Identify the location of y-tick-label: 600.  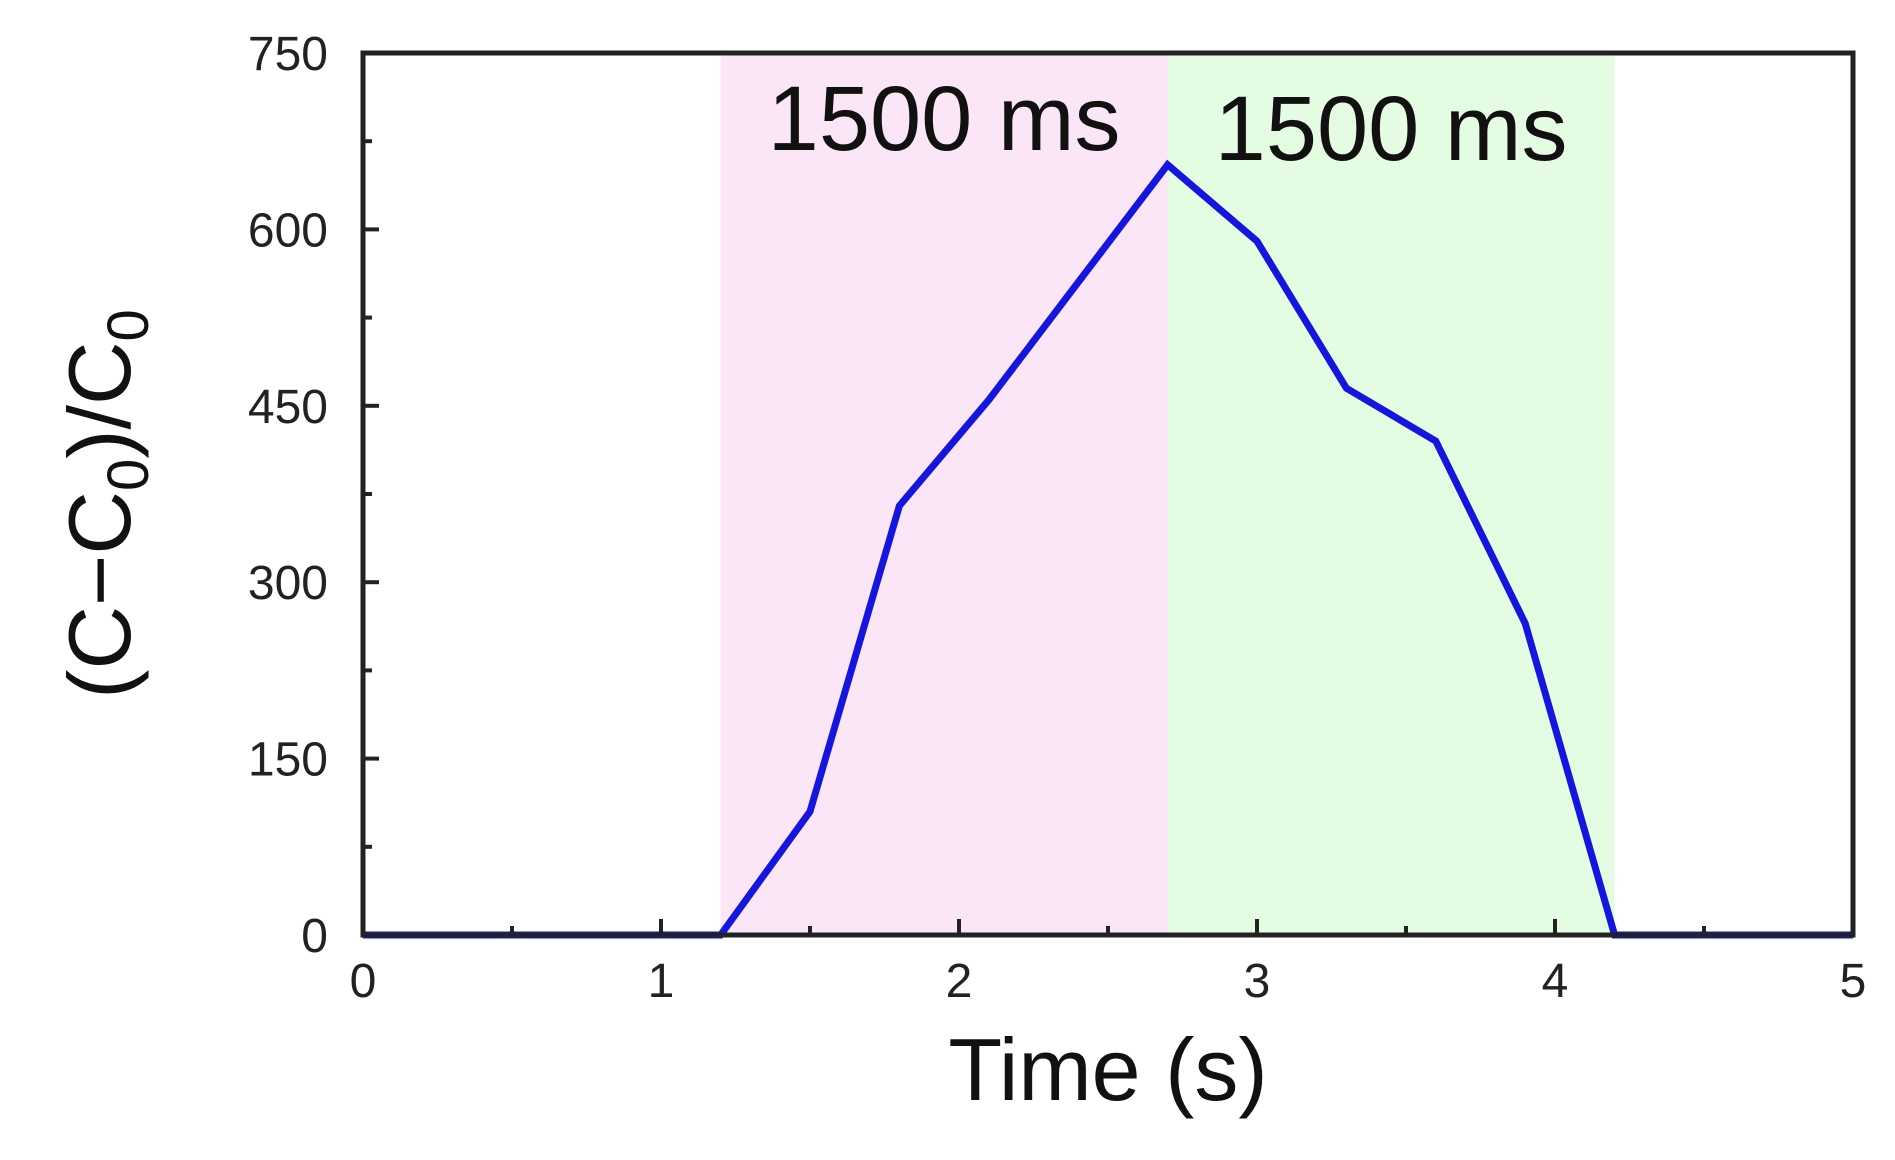
(288, 230).